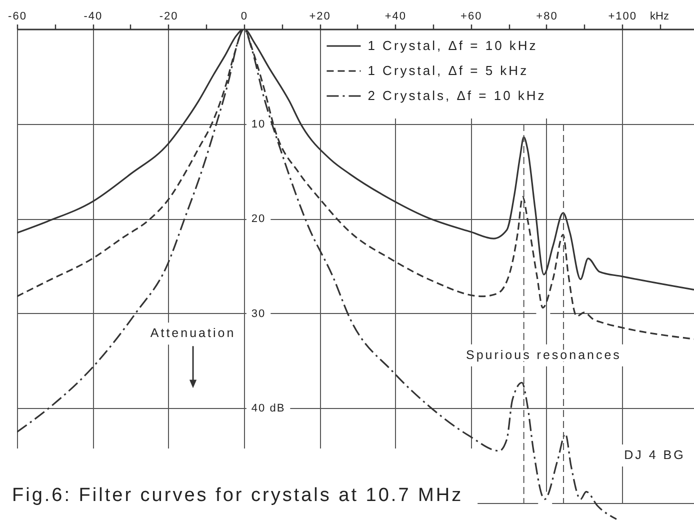  Describe the element at coordinates (244, 16) in the screenshot. I see `x-tick-label: 0` at that location.